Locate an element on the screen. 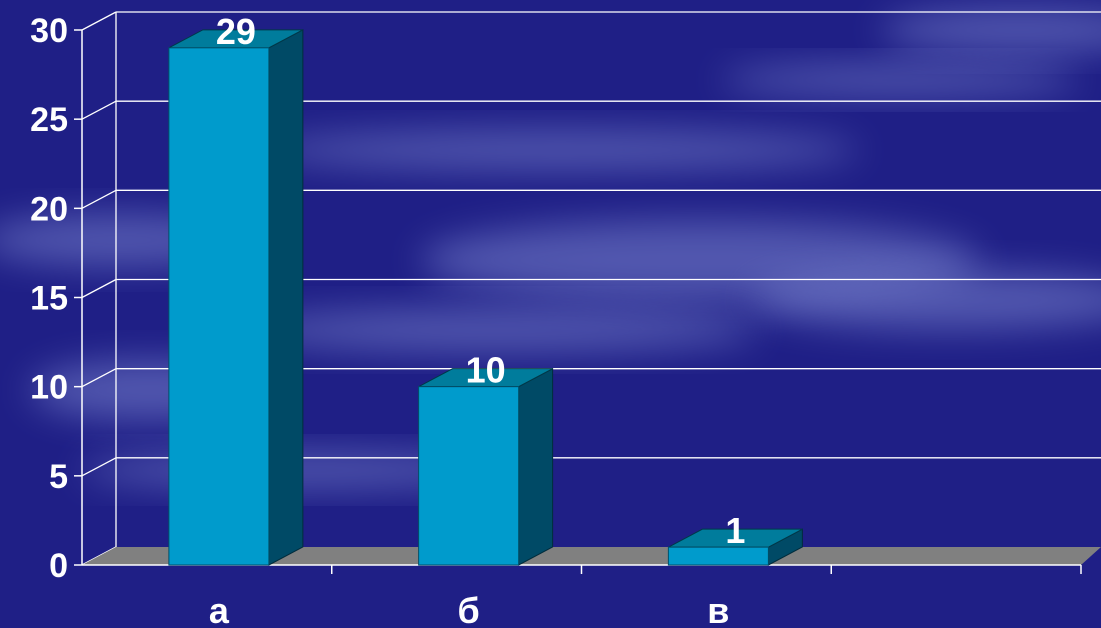  y-tick-label: 10 is located at coordinates (49, 388).